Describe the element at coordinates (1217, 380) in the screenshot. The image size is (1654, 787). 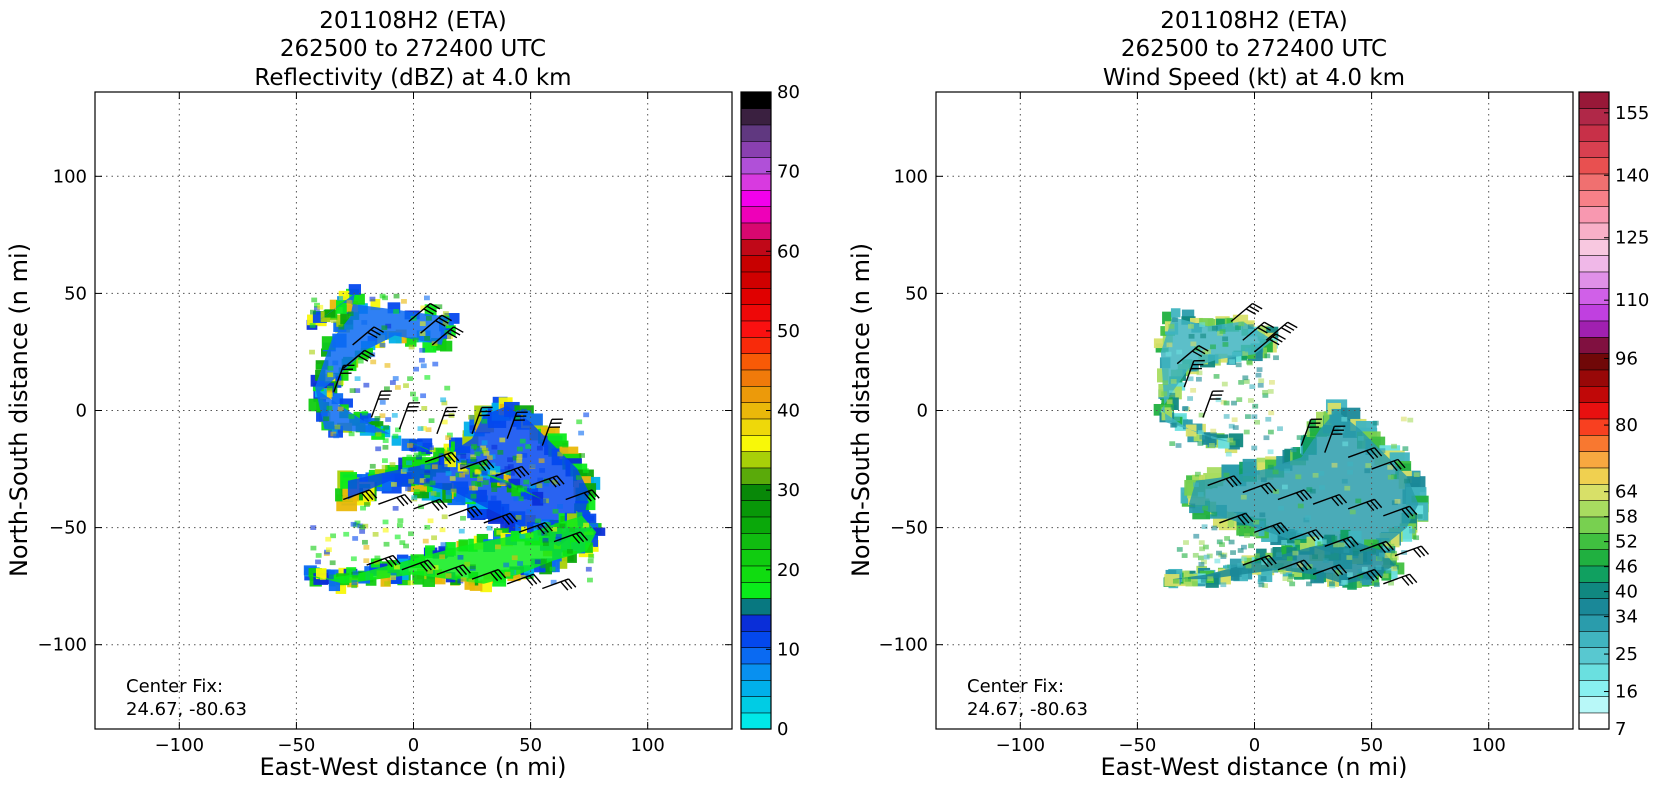
I see `echo-region` at that location.